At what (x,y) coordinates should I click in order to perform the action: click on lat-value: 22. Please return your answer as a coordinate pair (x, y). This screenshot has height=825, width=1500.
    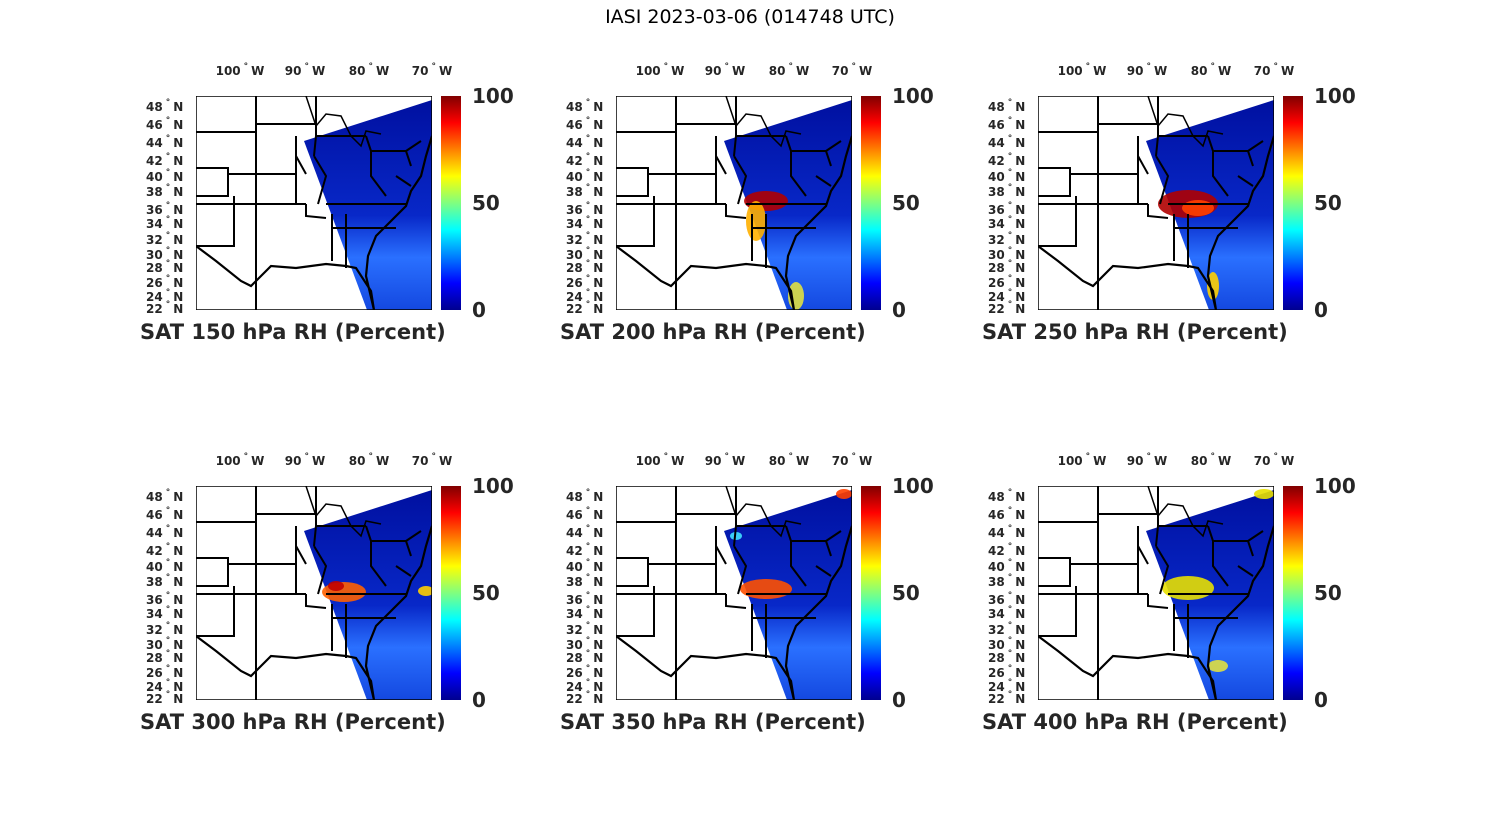
    Looking at the image, I should click on (154, 309).